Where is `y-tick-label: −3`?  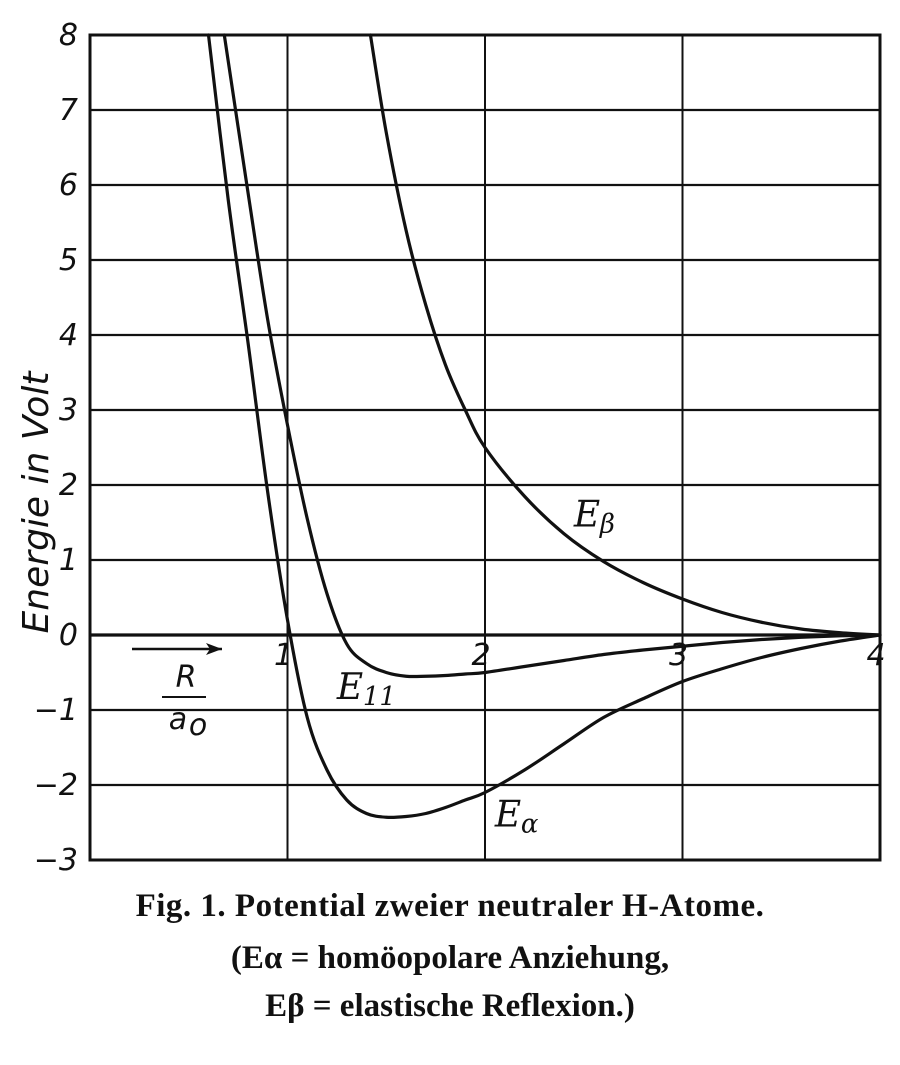
y-tick-label: −3 is located at coordinates (56, 860).